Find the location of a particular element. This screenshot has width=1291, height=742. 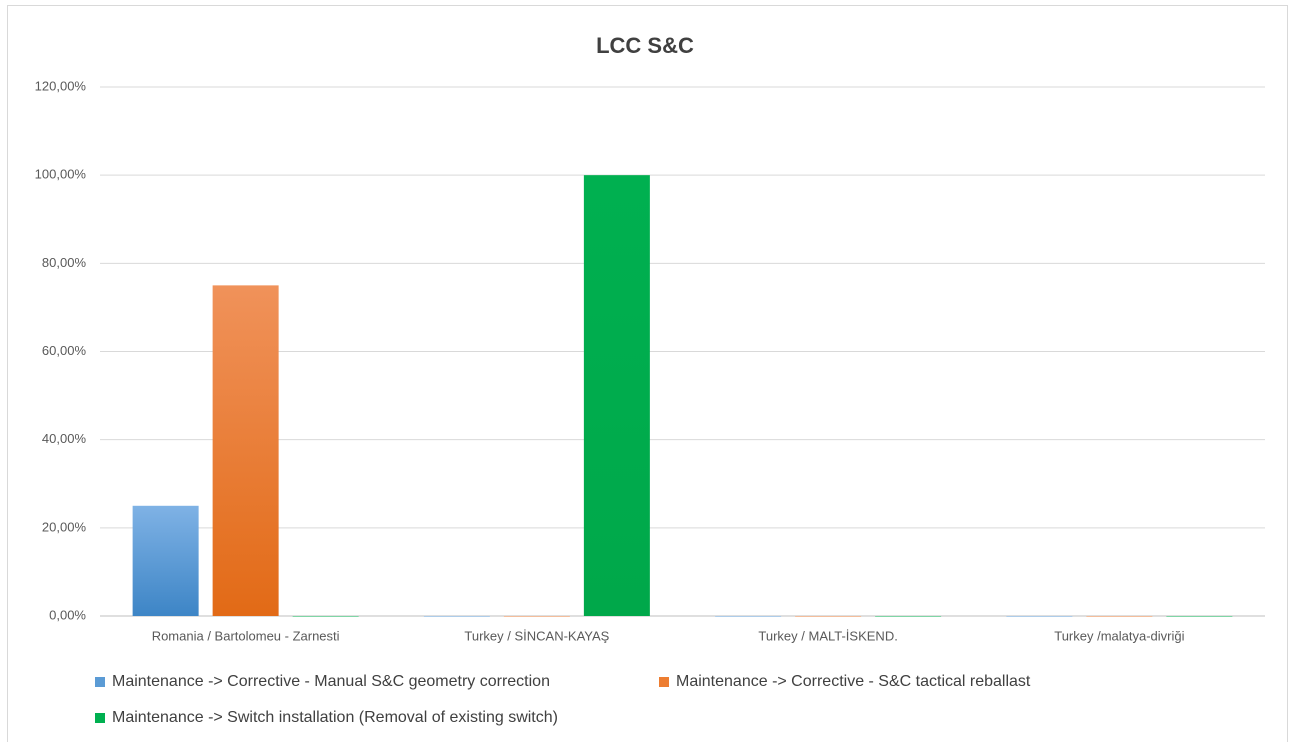

y-tick-label: 120,00% is located at coordinates (61, 85).